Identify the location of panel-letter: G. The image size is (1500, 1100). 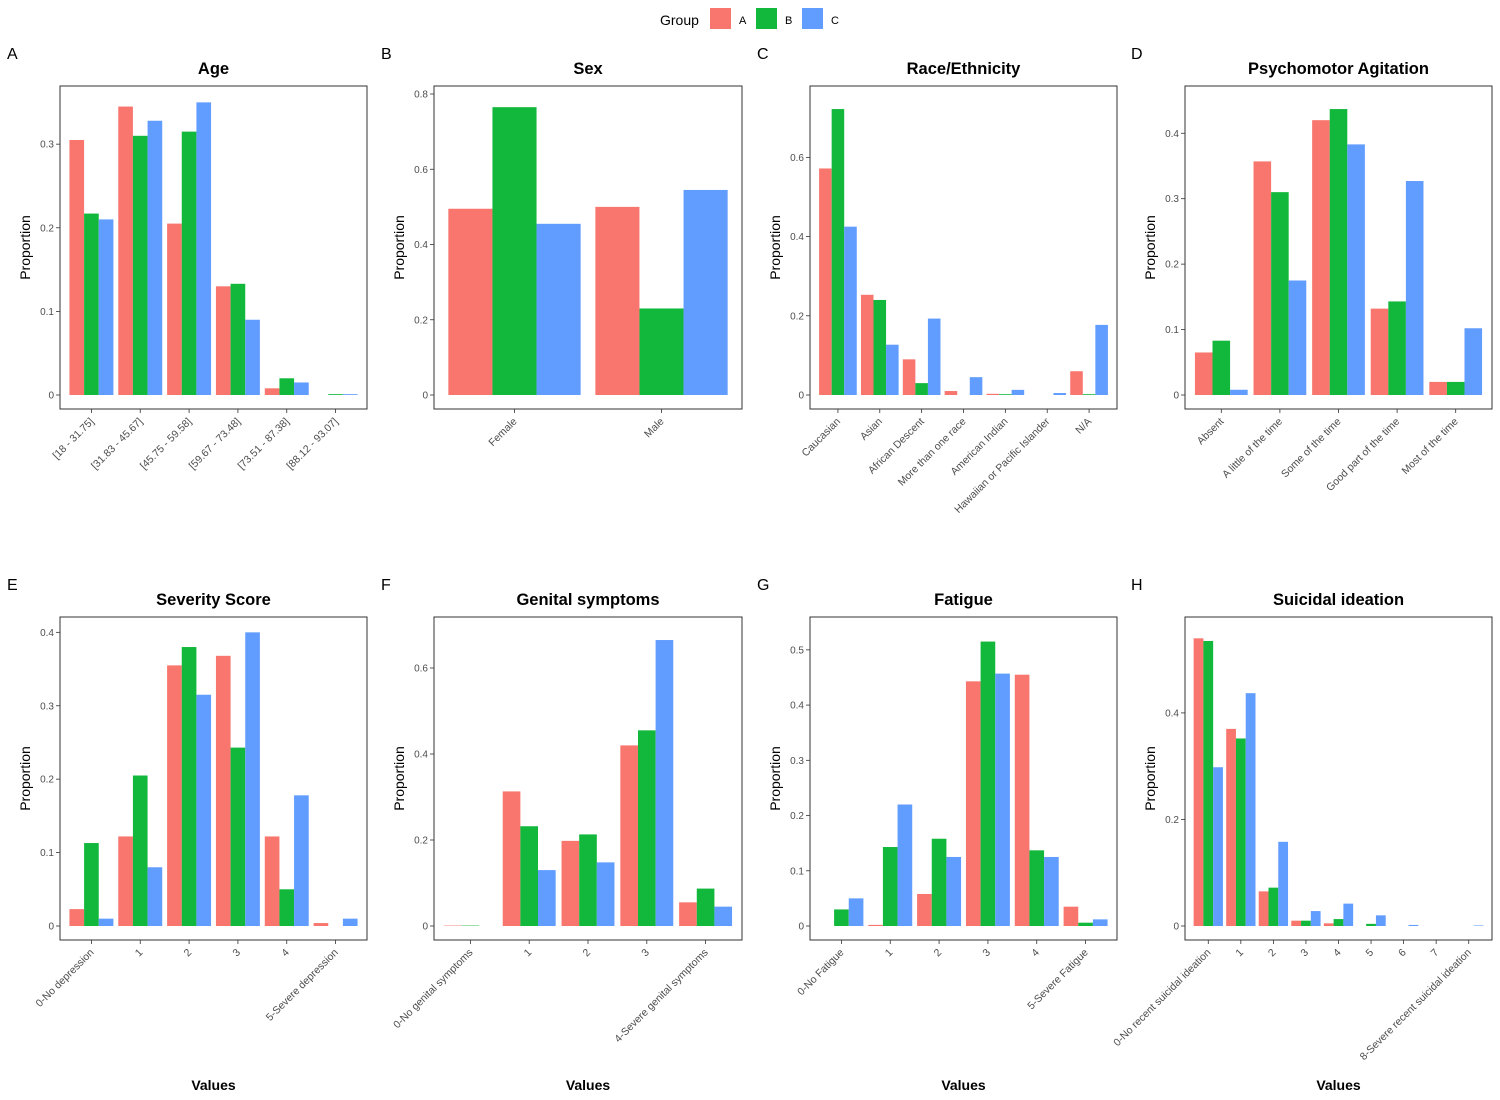
(763, 585).